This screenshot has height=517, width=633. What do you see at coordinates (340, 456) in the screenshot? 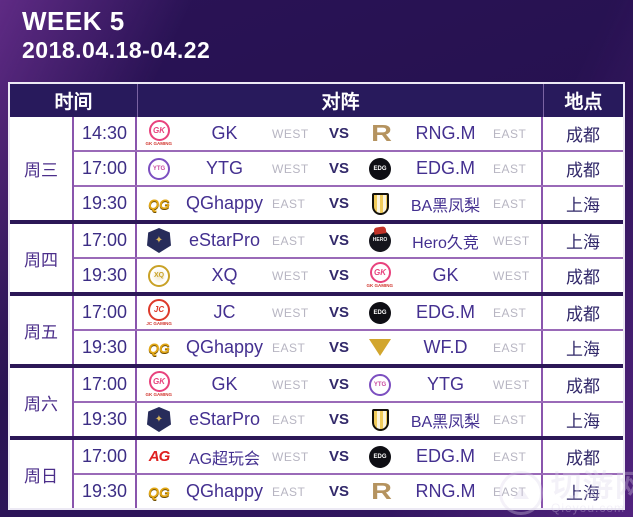
I see `matchup-cell: AG AG超玩会 WEST VS EDG EDG.M EAST` at bounding box center [340, 456].